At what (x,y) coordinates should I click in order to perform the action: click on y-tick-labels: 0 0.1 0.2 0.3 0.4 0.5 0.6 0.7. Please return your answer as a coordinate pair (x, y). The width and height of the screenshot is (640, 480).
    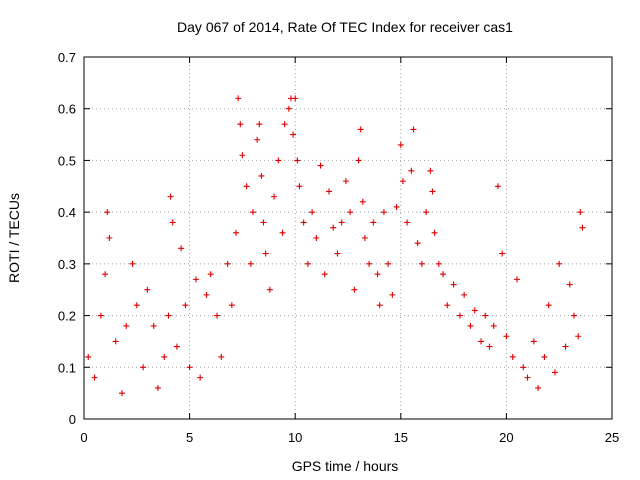
    Looking at the image, I should click on (67, 238).